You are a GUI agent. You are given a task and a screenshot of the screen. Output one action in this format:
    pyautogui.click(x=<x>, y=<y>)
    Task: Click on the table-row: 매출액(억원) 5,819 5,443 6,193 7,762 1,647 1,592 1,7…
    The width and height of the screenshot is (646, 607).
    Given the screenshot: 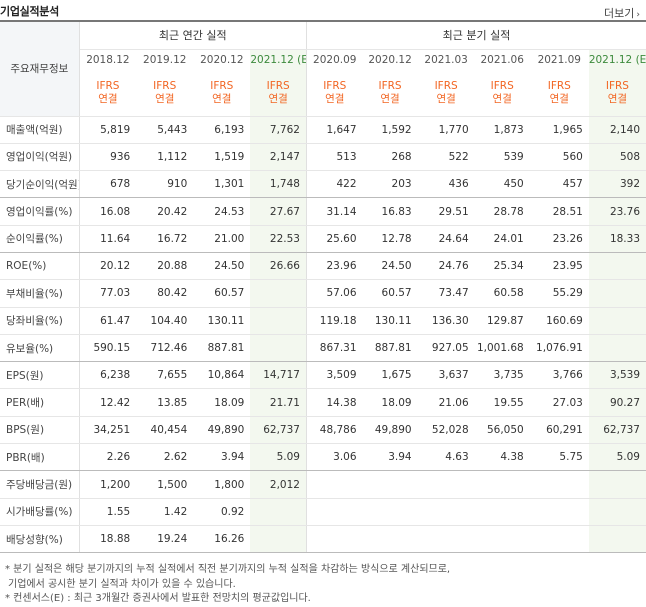 What is the action you would take?
    pyautogui.click(x=323, y=130)
    